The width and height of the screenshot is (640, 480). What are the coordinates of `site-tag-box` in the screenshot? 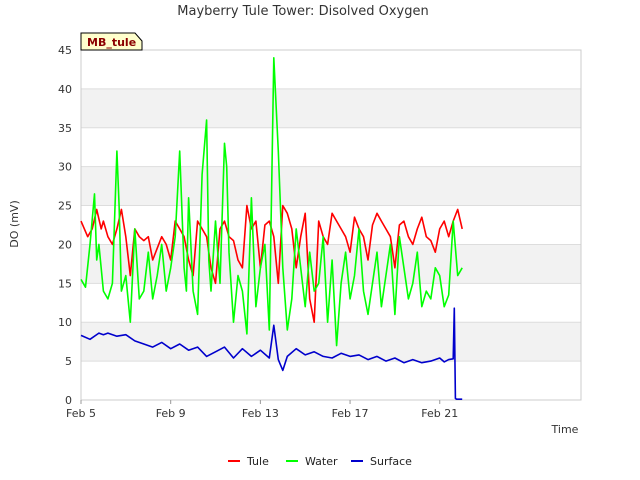 It's located at (111, 41).